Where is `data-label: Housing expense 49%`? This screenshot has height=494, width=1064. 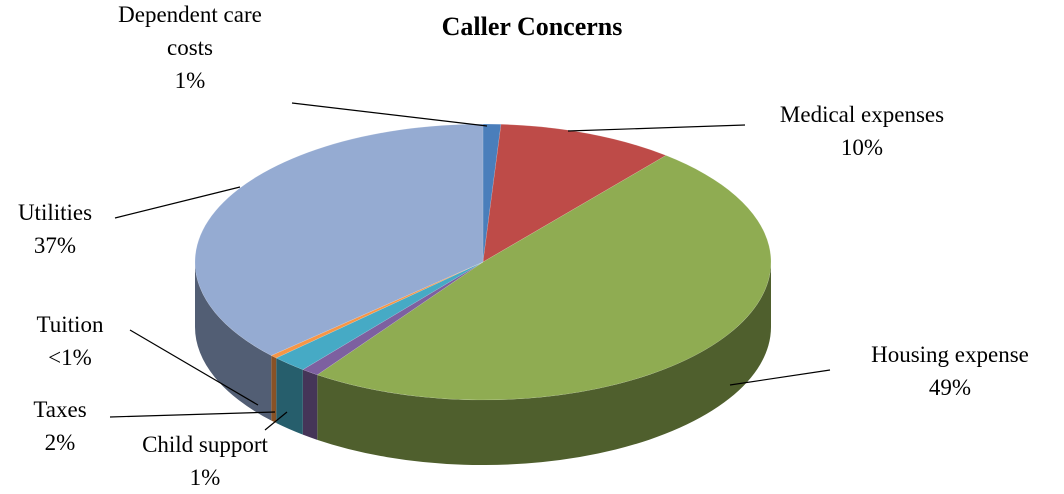 data-label: Housing expense 49% is located at coordinates (947, 371).